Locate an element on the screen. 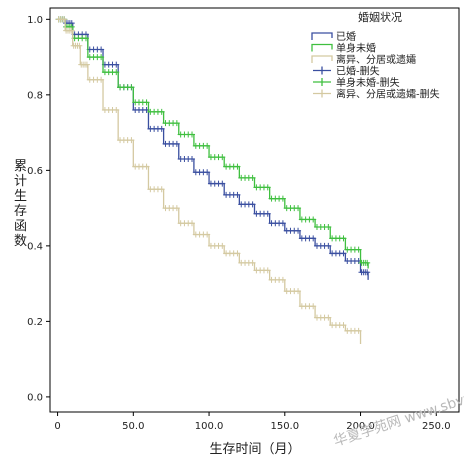 This screenshot has width=464, height=459. x-tick-label: 250.0 is located at coordinates (436, 426).